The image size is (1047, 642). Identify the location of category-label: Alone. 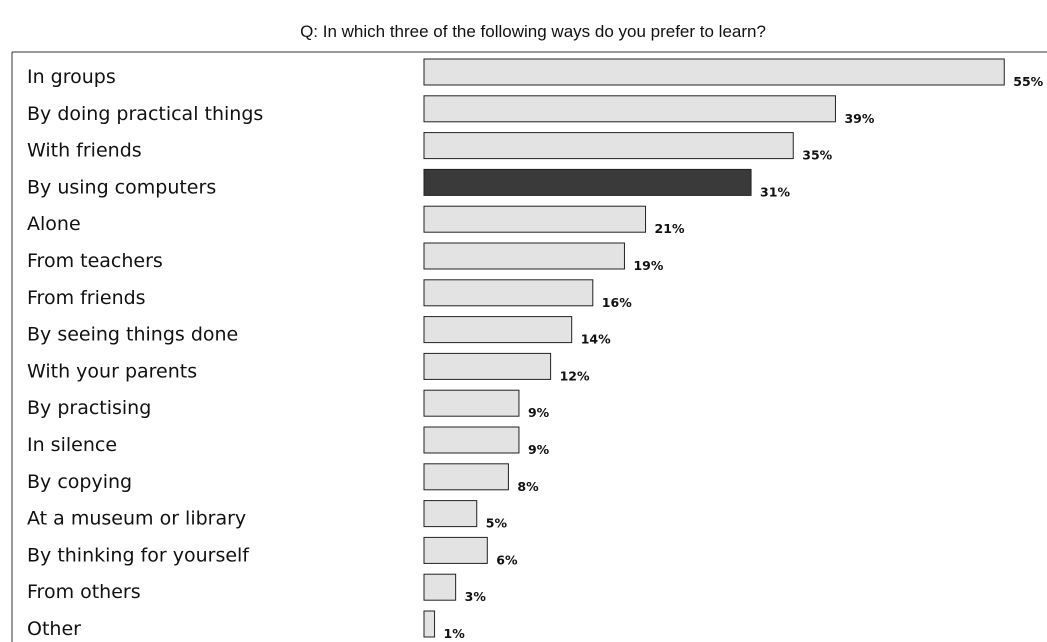
(54, 224).